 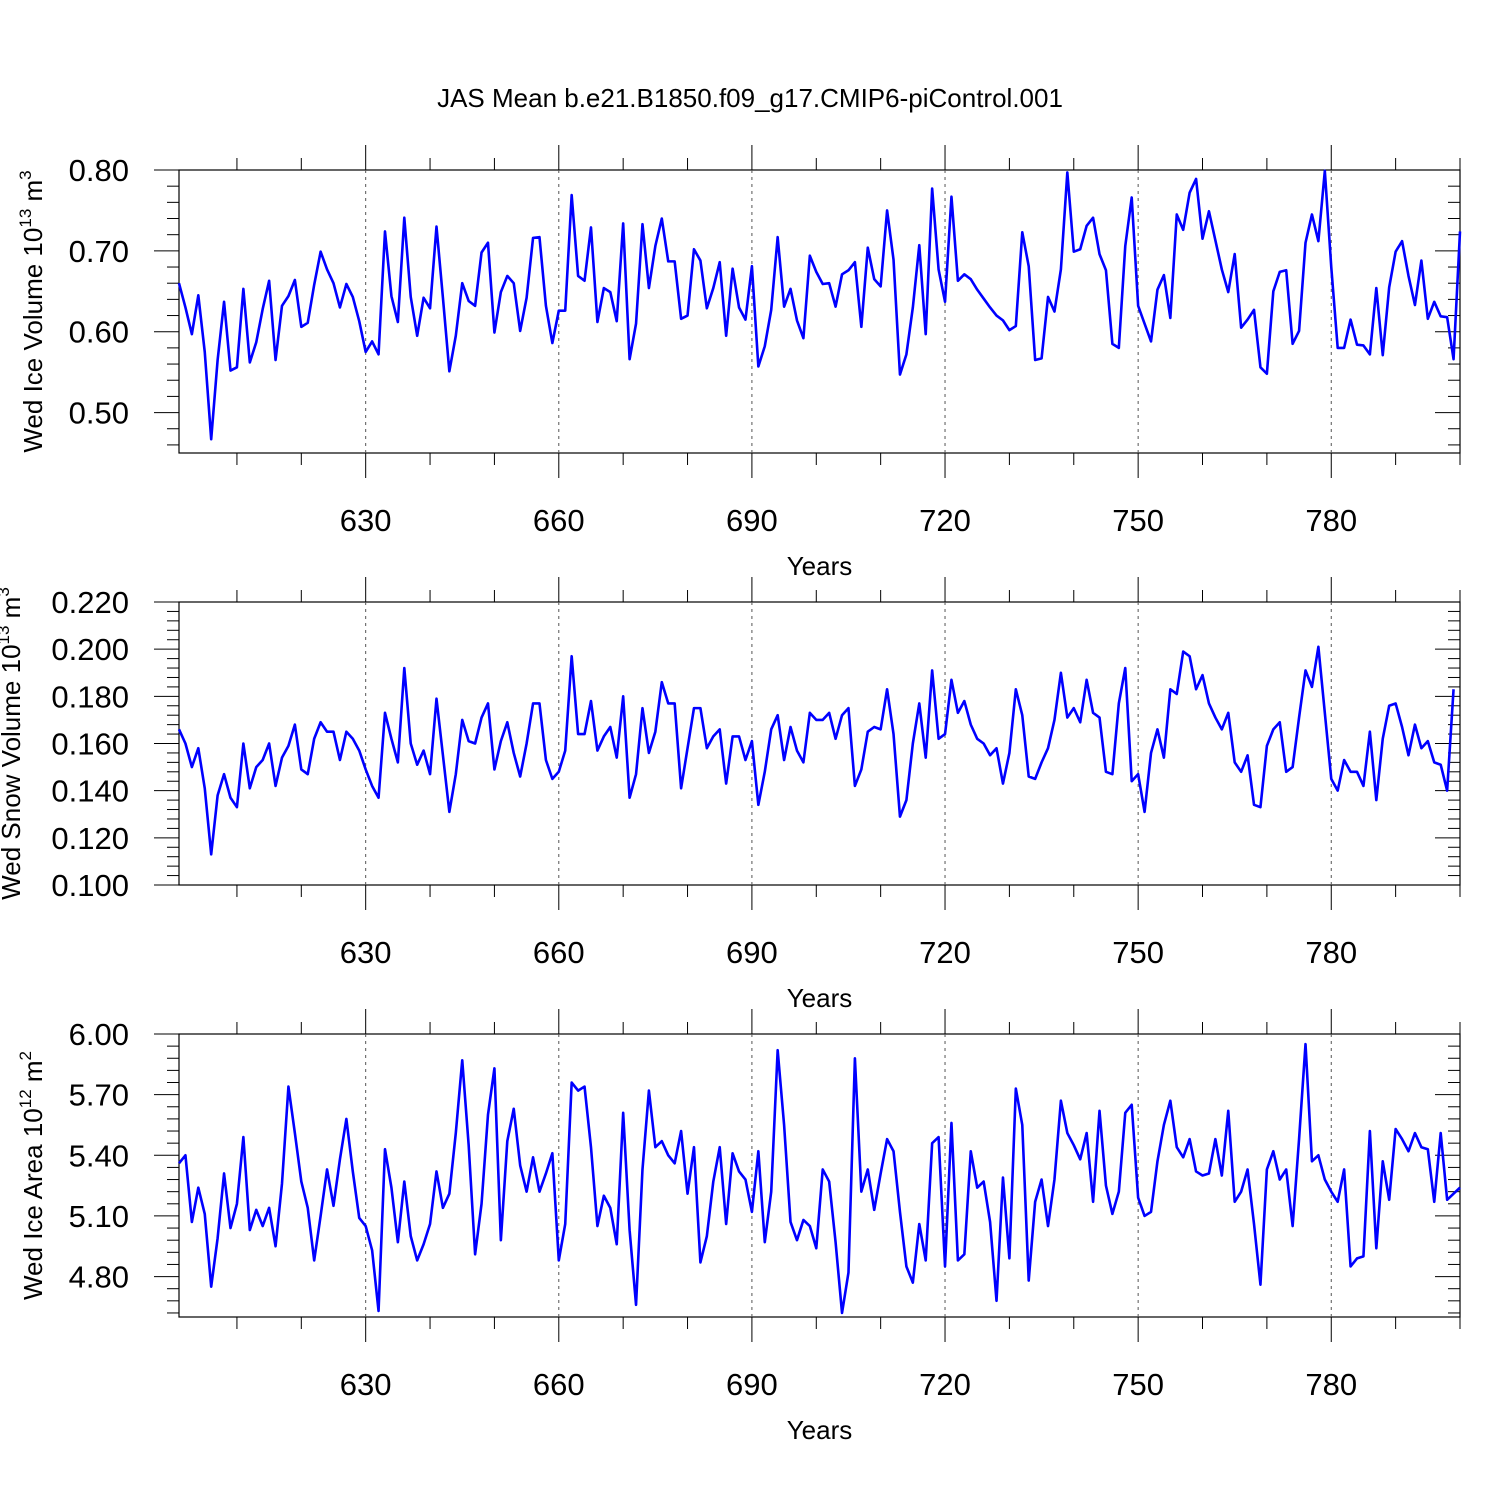 What do you see at coordinates (99, 1095) in the screenshot?
I see `y-tick-label: 5.70` at bounding box center [99, 1095].